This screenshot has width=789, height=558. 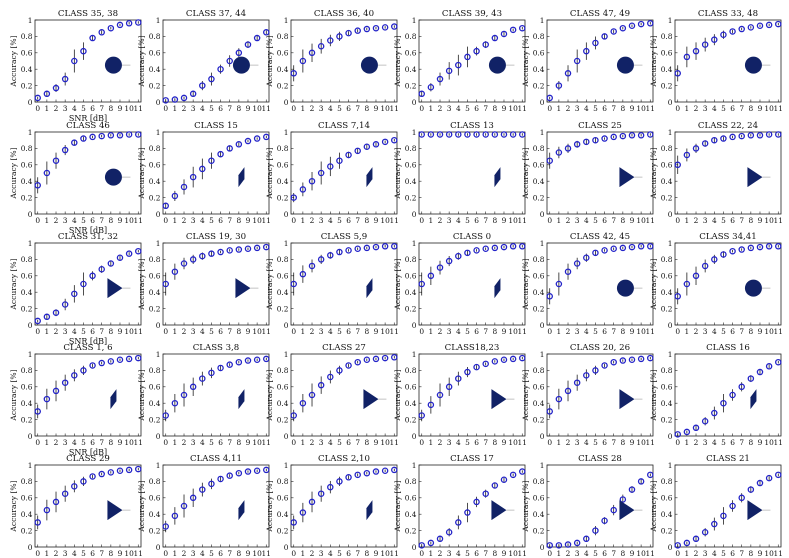 What do you see at coordinates (411, 259) in the screenshot?
I see `y-tick-label: 0.8` at bounding box center [411, 259].